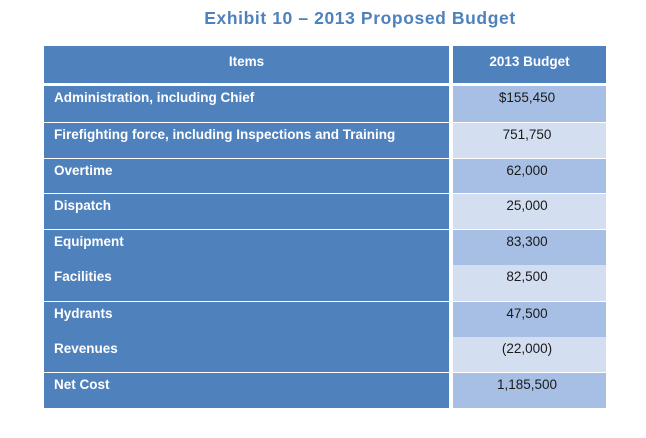  What do you see at coordinates (529, 390) in the screenshot?
I see `budget-cell: 1,185,500` at bounding box center [529, 390].